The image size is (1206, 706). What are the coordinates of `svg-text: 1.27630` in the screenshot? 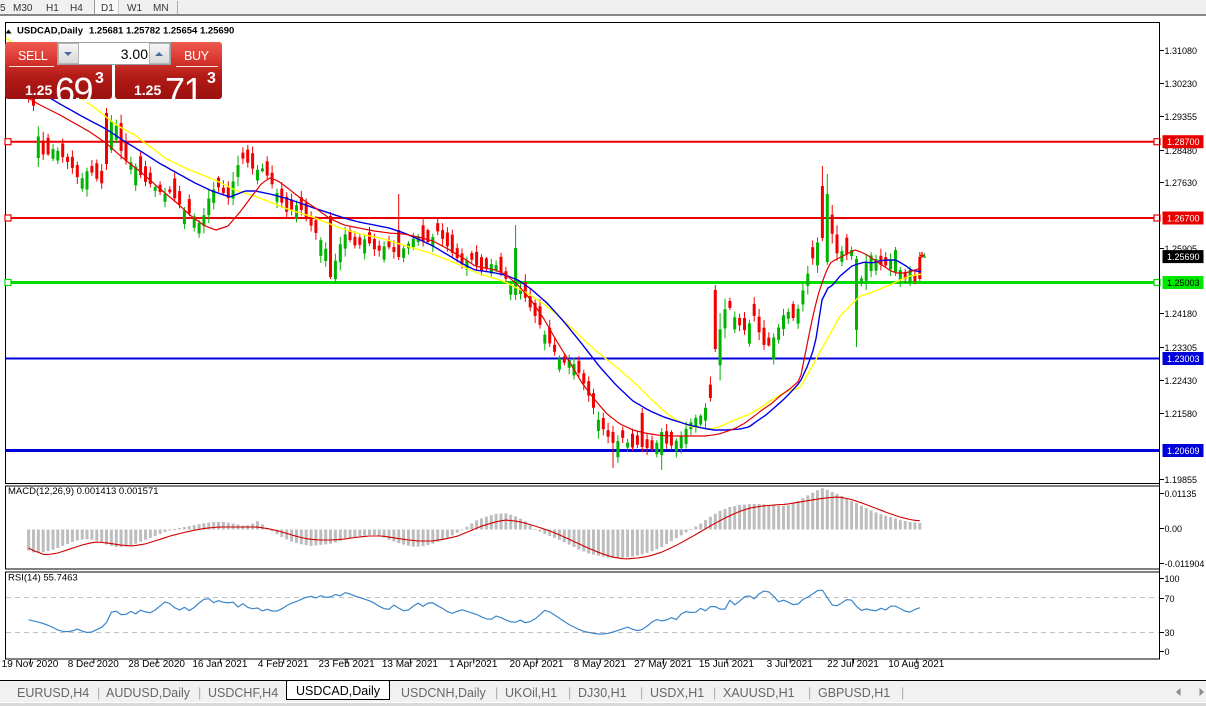 It's located at (1181, 183).